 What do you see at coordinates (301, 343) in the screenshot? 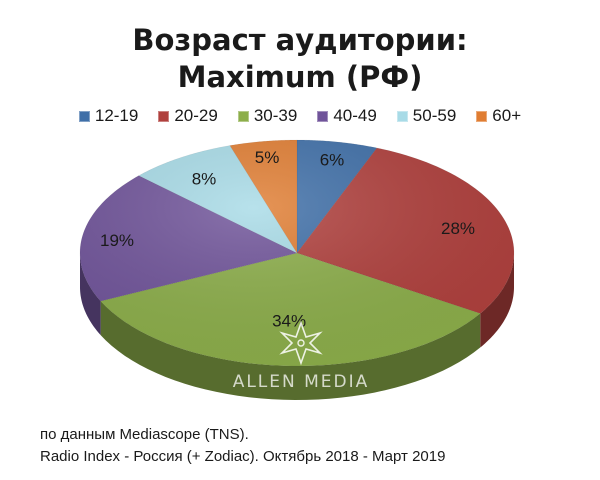
I see `star-icon` at bounding box center [301, 343].